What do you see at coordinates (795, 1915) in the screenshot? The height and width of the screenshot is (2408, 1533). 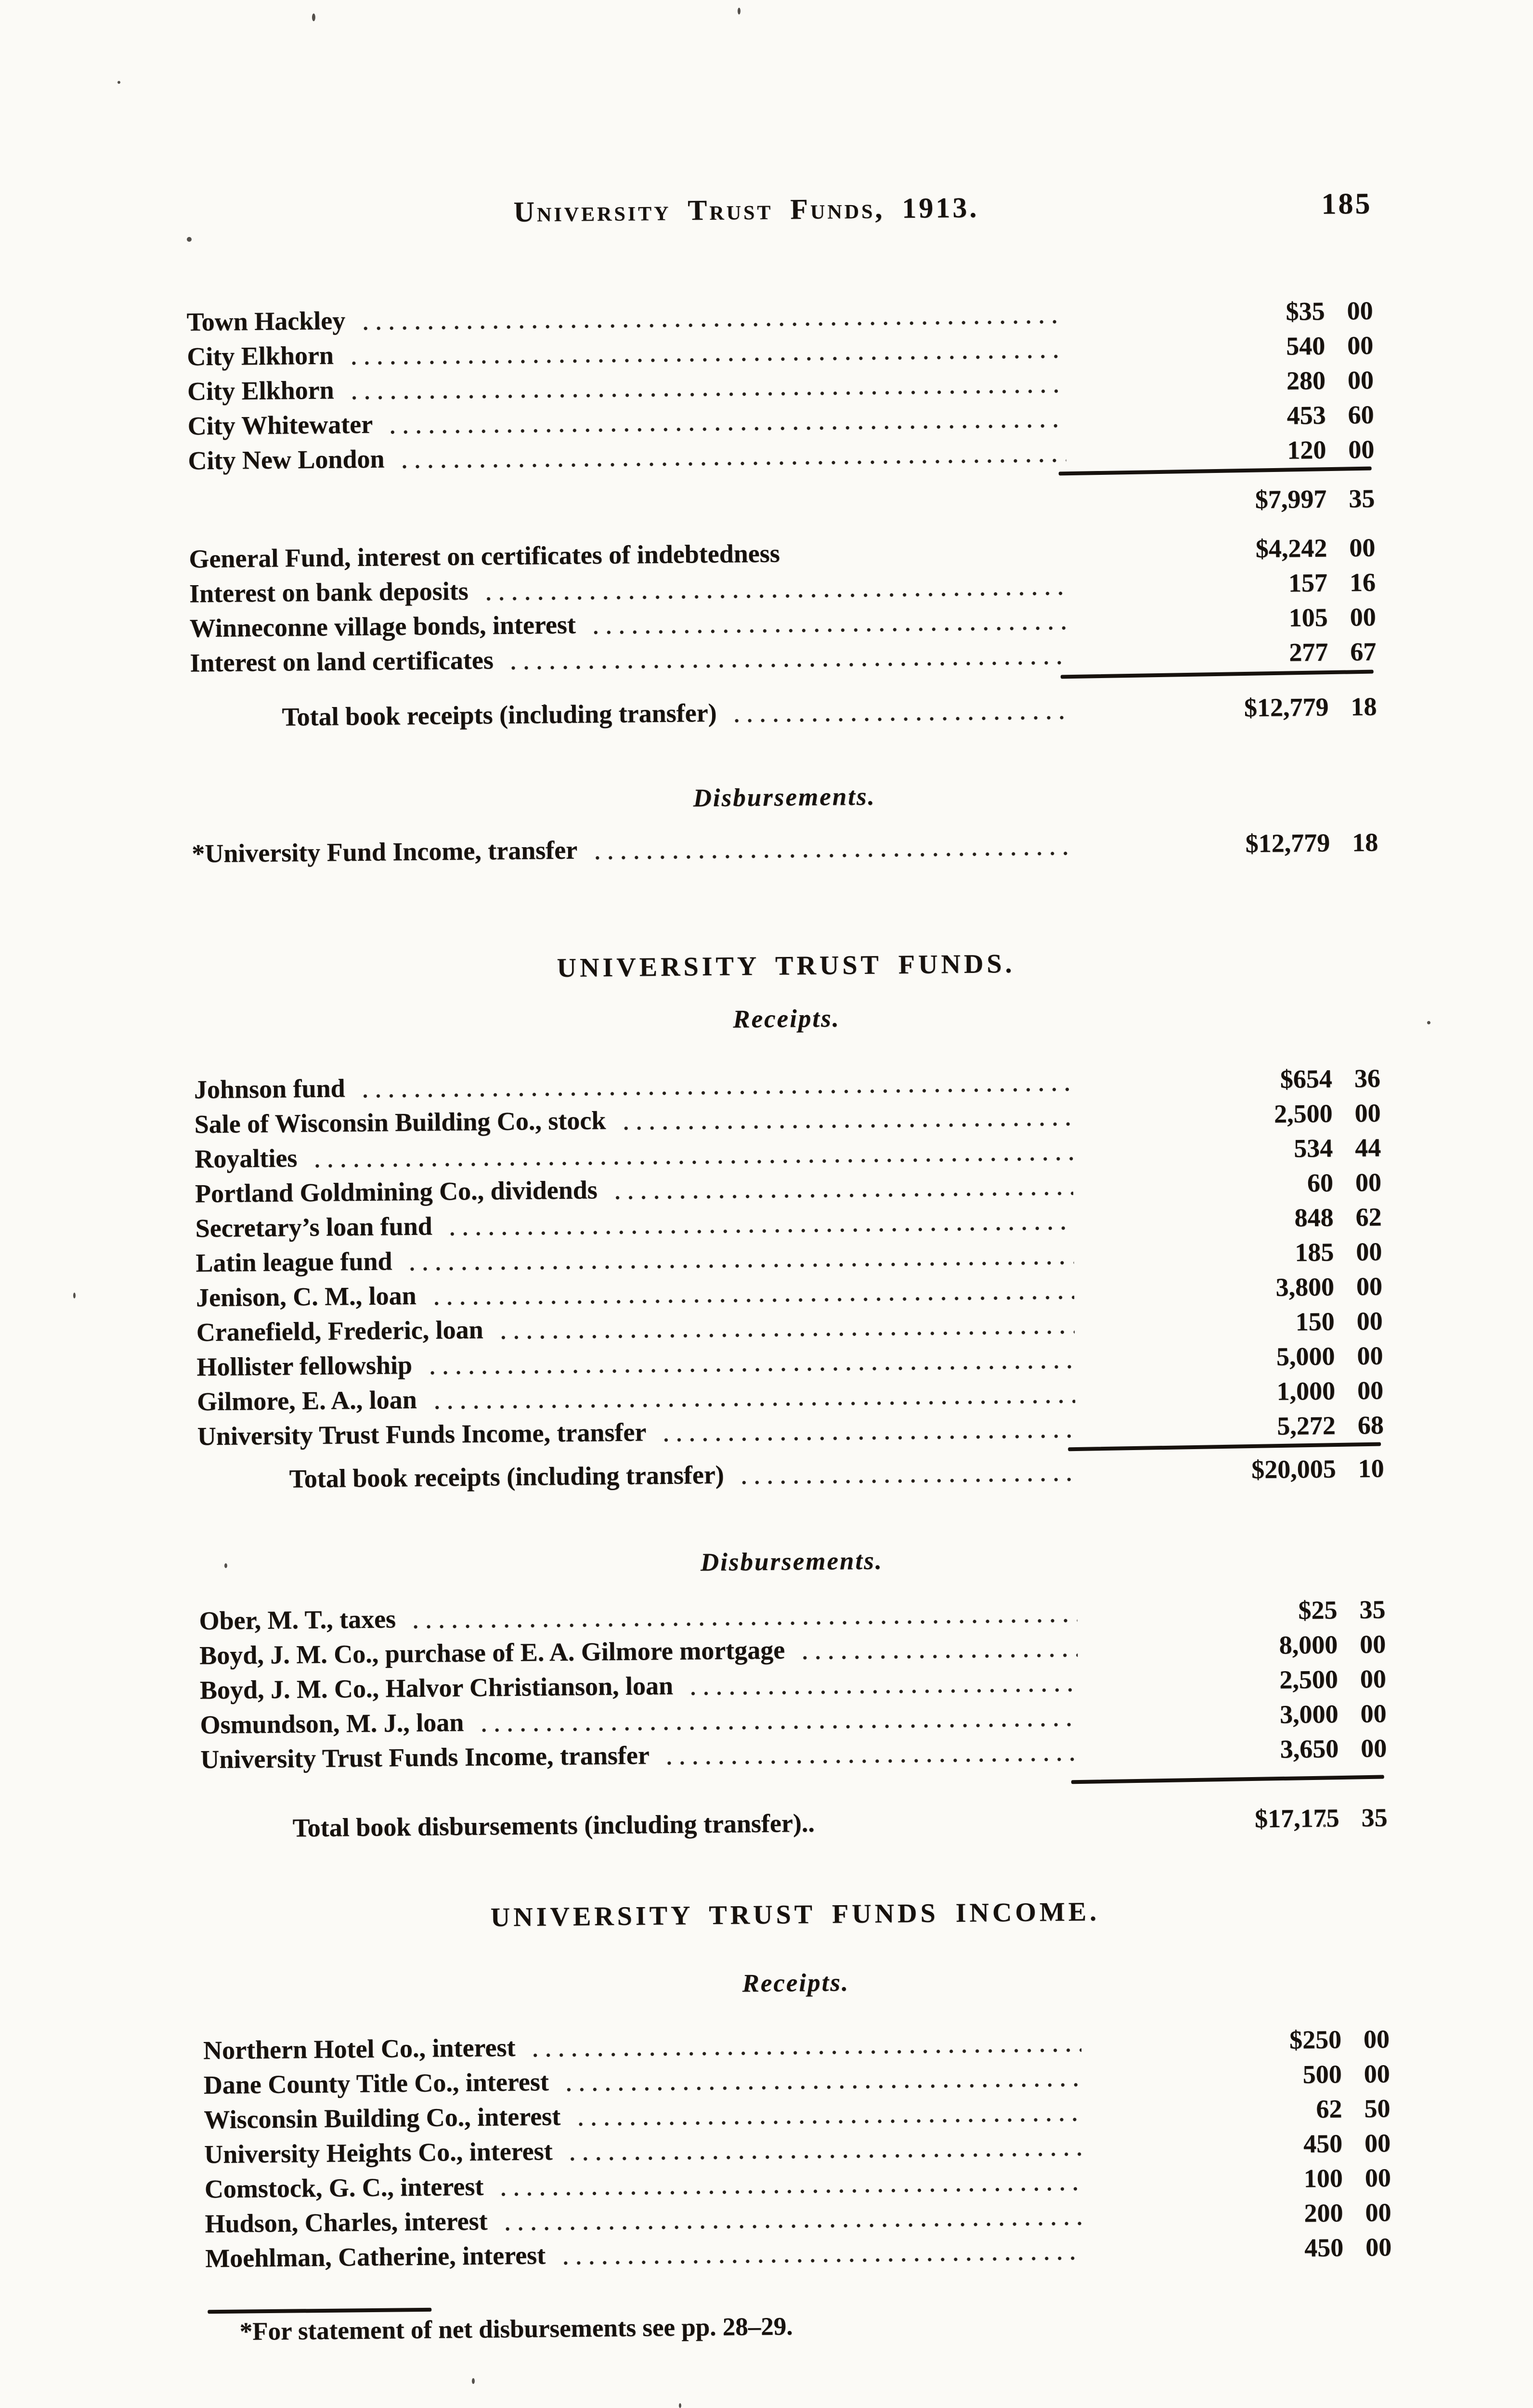 I see `section-heading: UNIVERSITY TRUST FUNDS INCOME.` at bounding box center [795, 1915].